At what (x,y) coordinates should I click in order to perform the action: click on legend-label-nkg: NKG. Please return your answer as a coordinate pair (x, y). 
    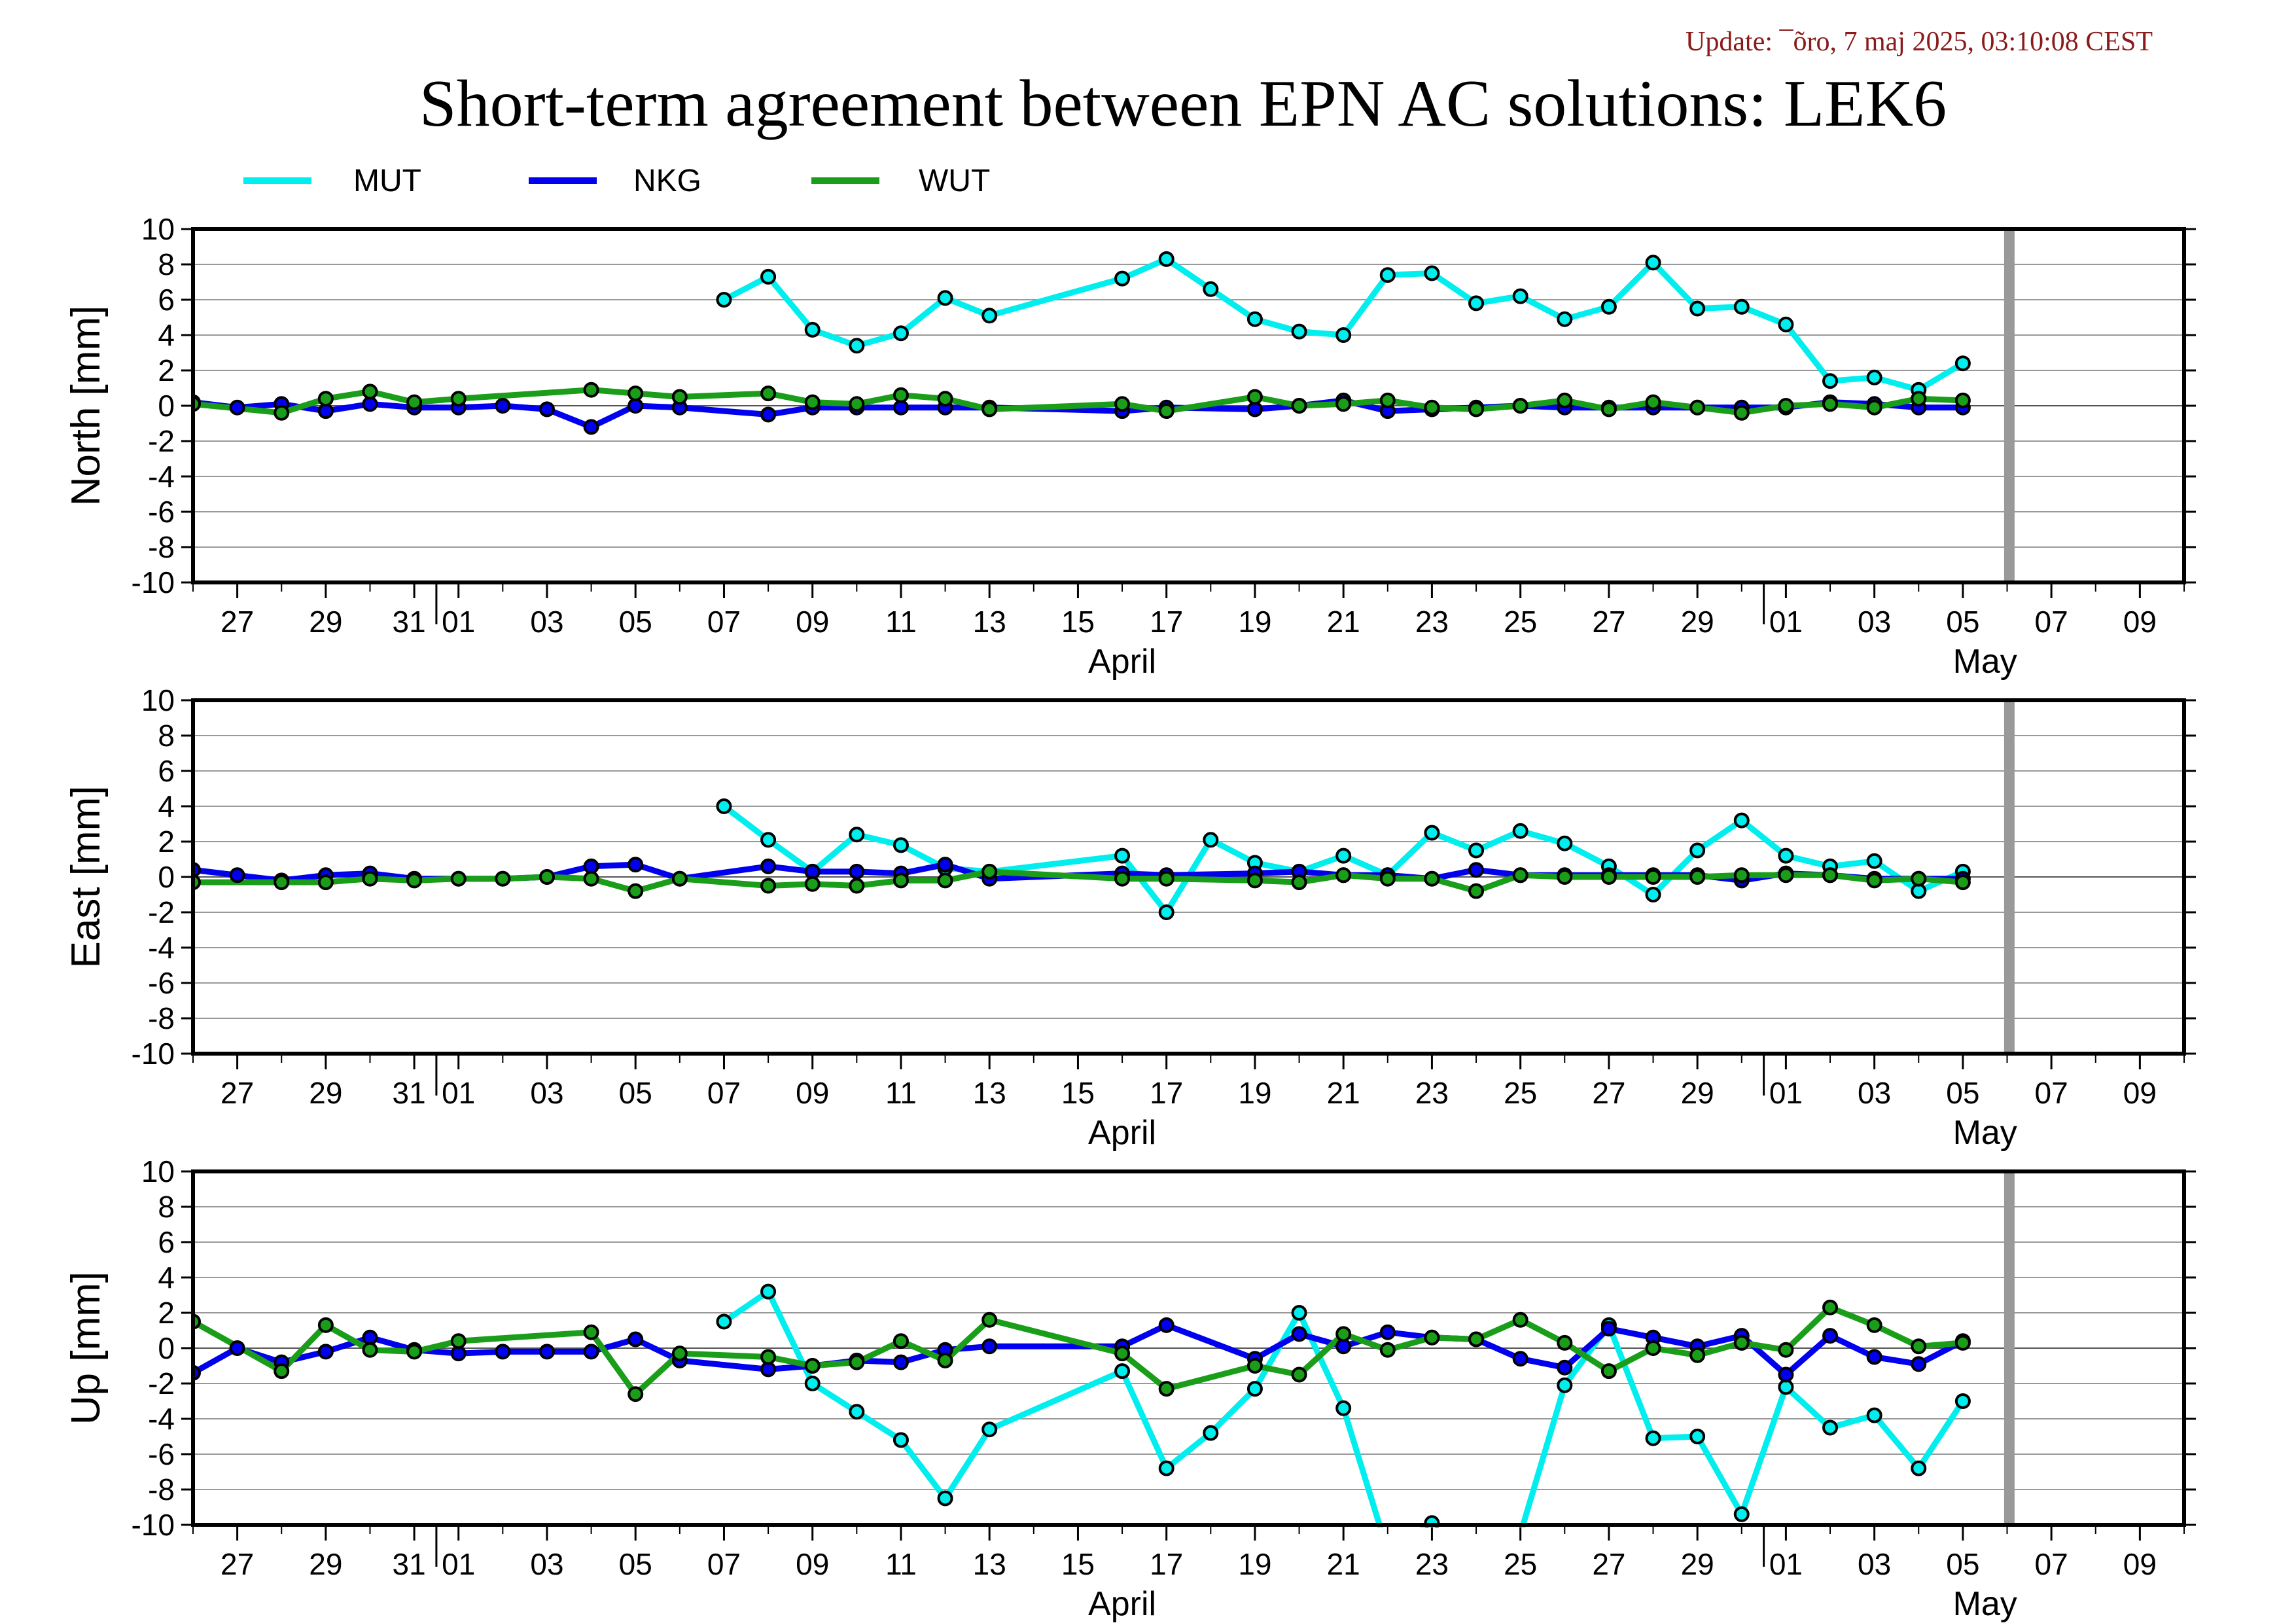
    Looking at the image, I should click on (667, 181).